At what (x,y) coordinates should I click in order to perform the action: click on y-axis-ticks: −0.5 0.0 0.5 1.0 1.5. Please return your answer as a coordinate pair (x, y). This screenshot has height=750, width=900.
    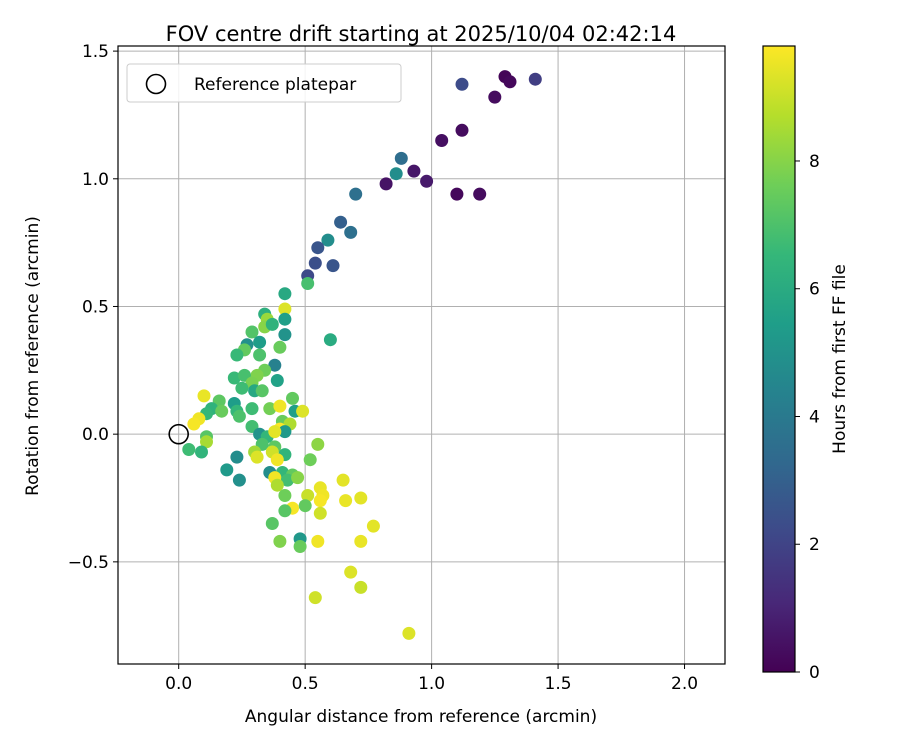
    Looking at the image, I should click on (93, 307).